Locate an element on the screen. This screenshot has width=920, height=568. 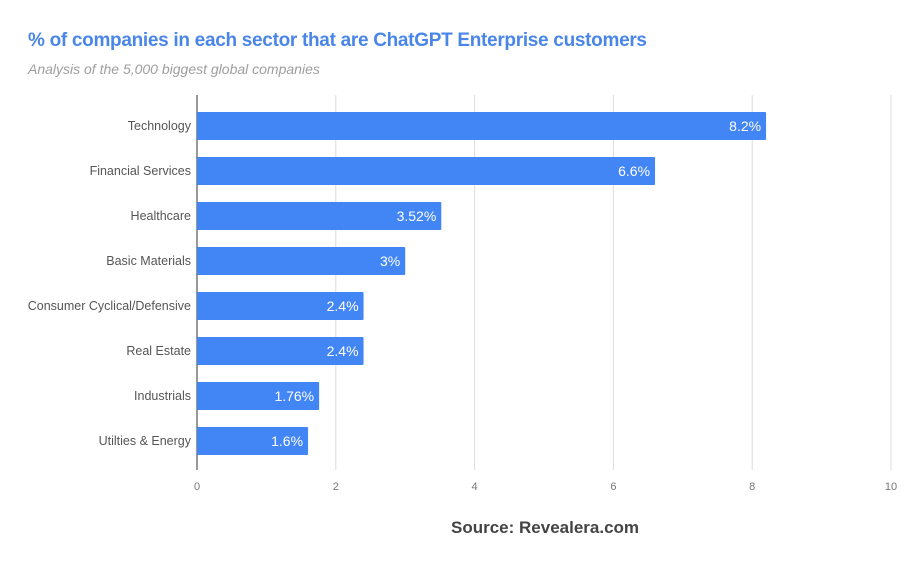
data-label: 6.6% is located at coordinates (634, 171).